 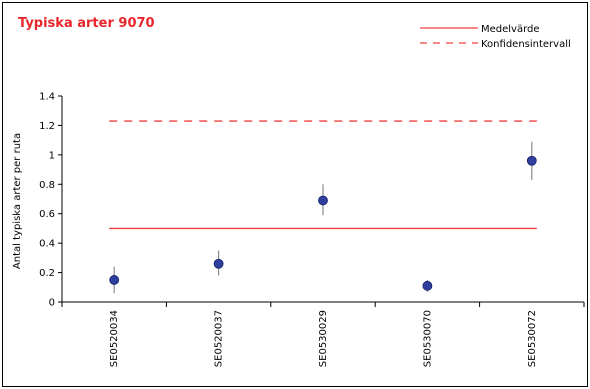 What do you see at coordinates (47, 126) in the screenshot?
I see `y-tick-label: 1.2` at bounding box center [47, 126].